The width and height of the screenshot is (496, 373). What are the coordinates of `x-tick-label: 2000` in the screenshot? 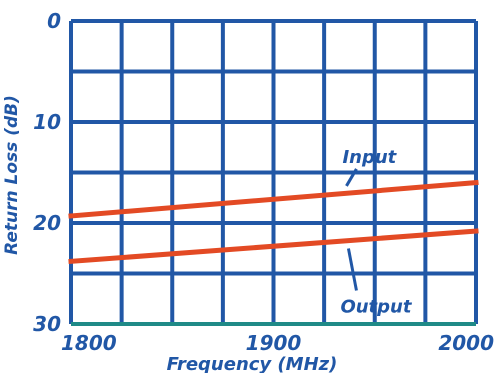 It's located at (466, 343).